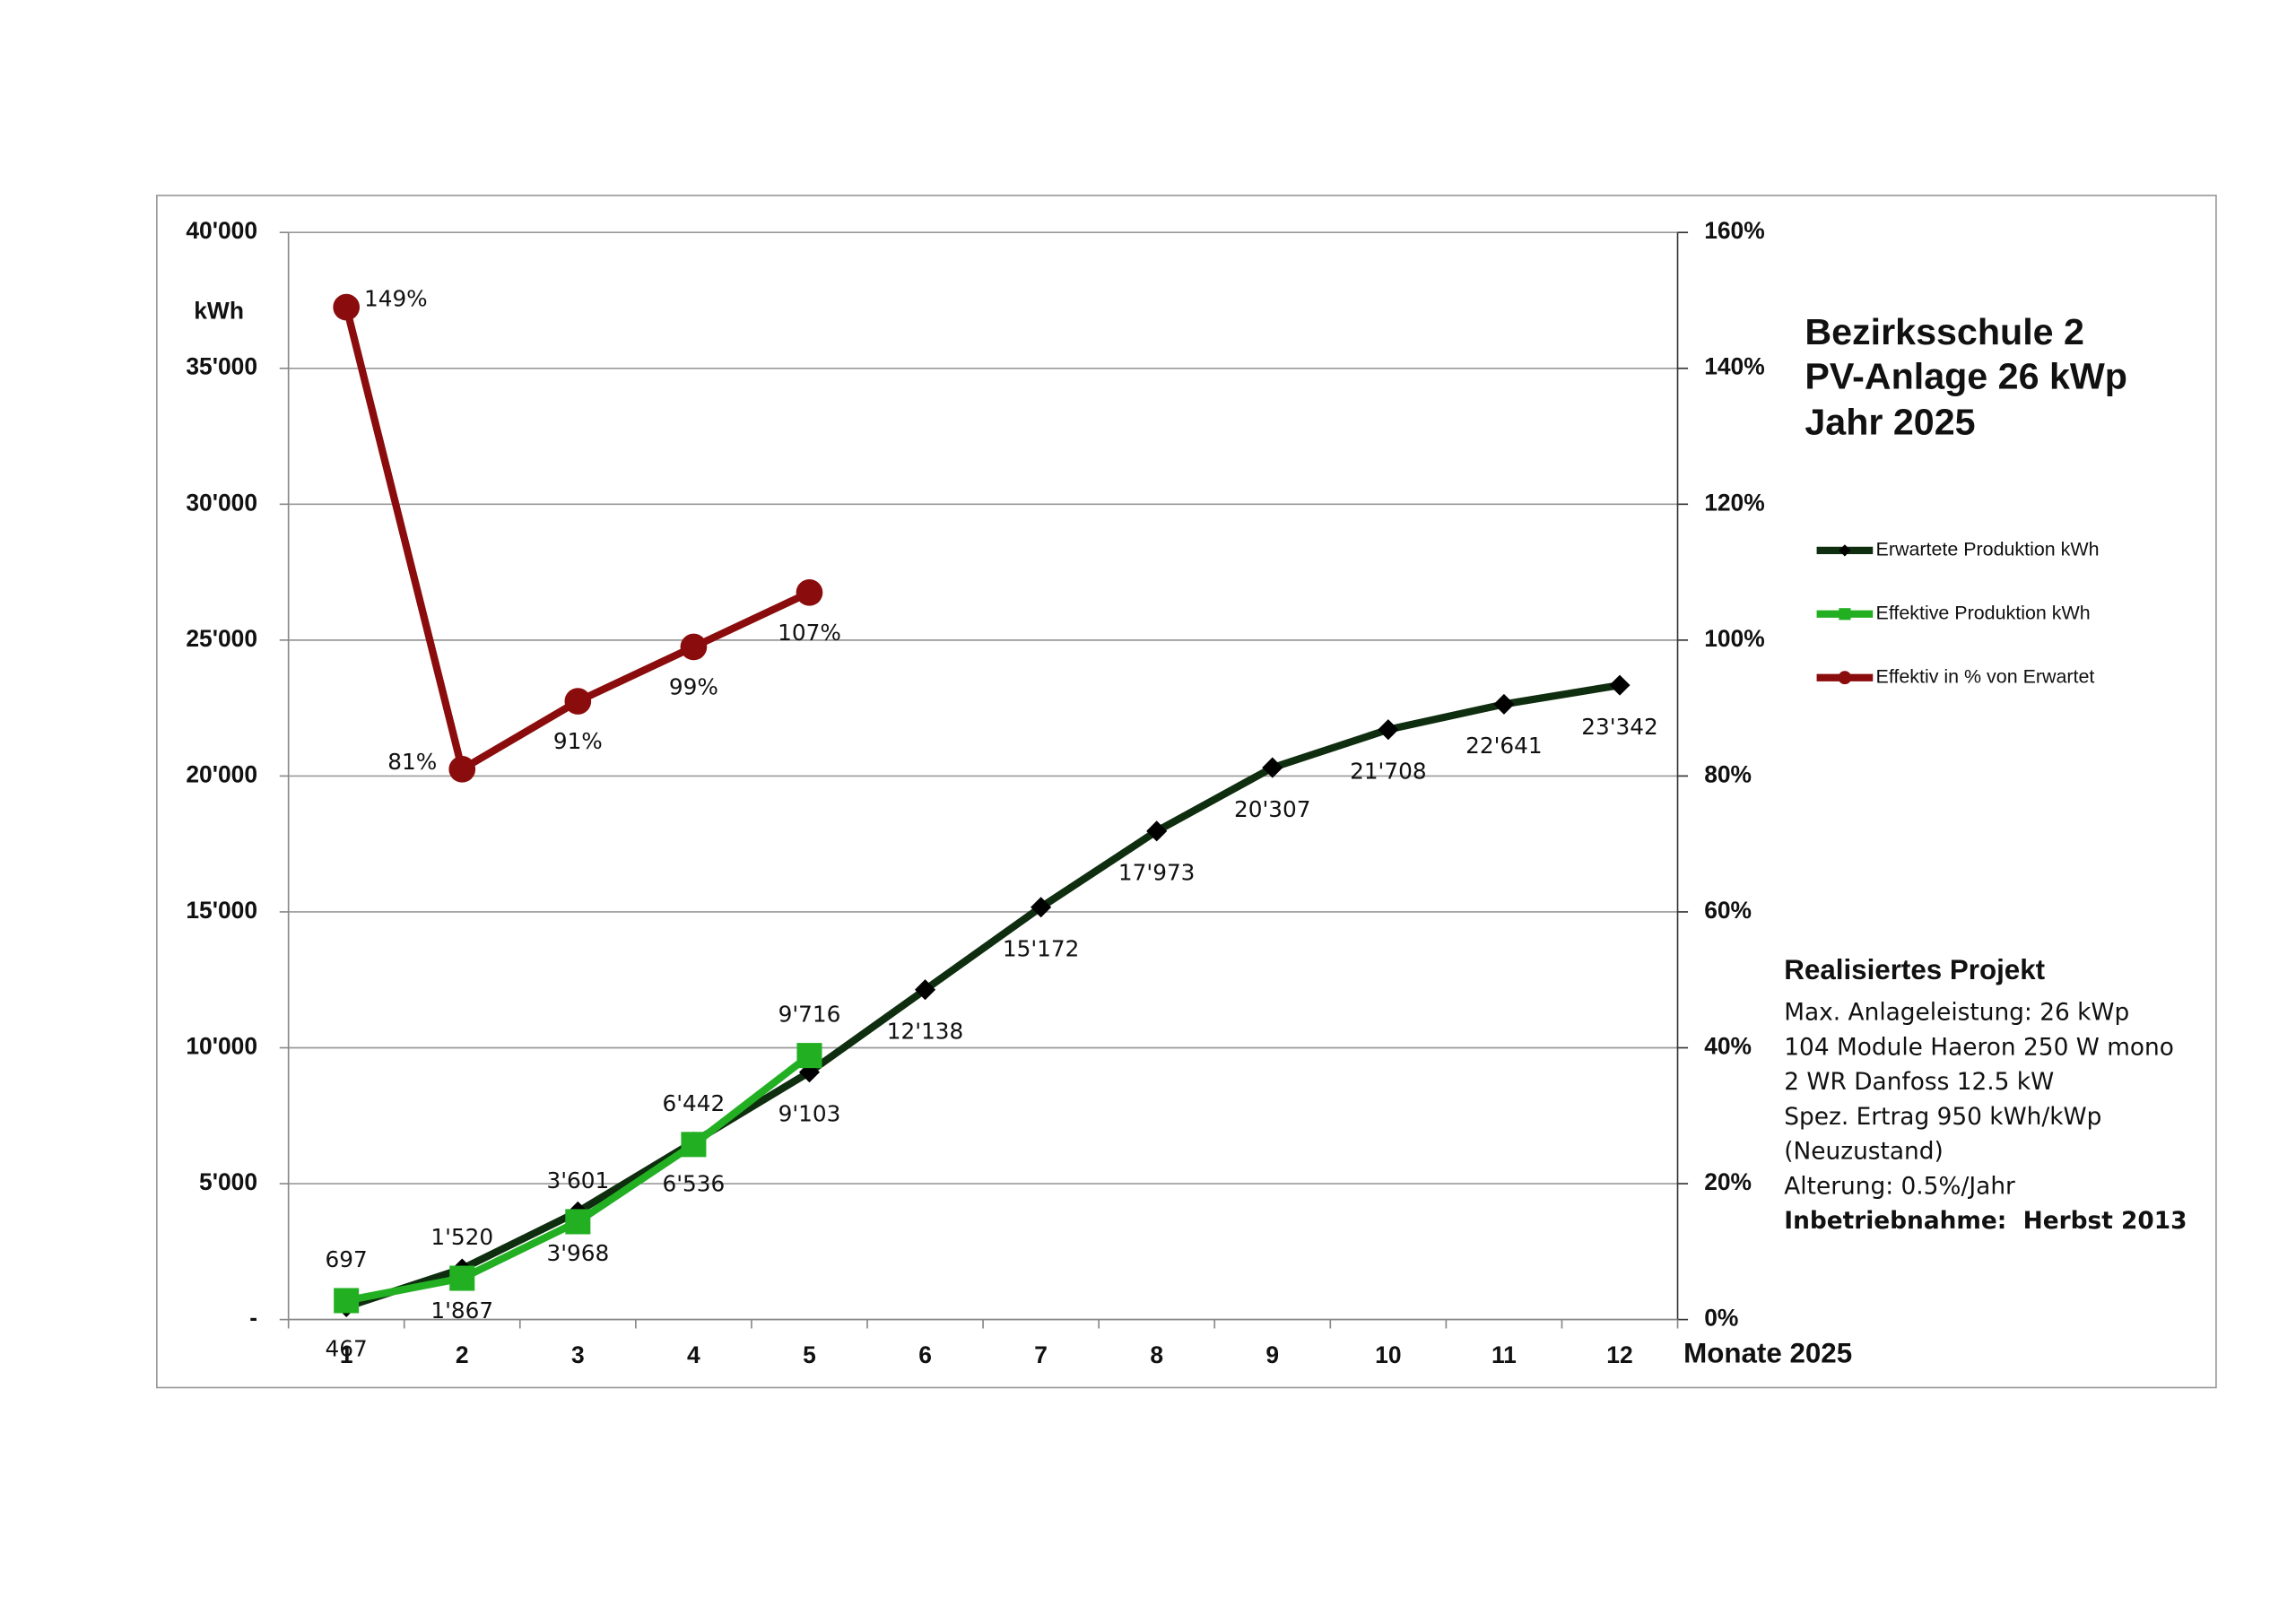 The image size is (2296, 1623). Describe the element at coordinates (1734, 366) in the screenshot. I see `y2-tick-label: 140%` at that location.